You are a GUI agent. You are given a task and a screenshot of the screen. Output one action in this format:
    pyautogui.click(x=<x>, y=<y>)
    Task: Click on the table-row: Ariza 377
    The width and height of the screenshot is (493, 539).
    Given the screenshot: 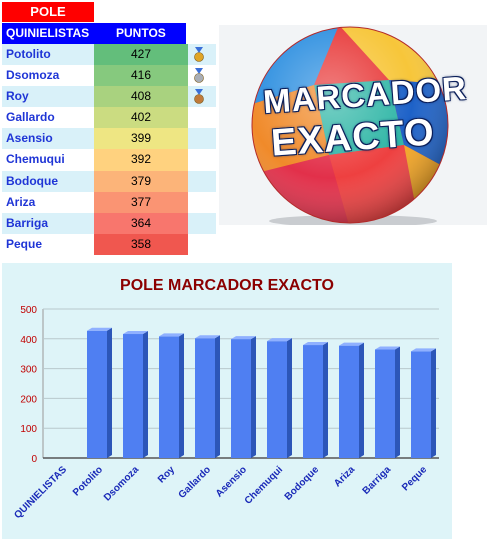 What is the action you would take?
    pyautogui.click(x=109, y=202)
    